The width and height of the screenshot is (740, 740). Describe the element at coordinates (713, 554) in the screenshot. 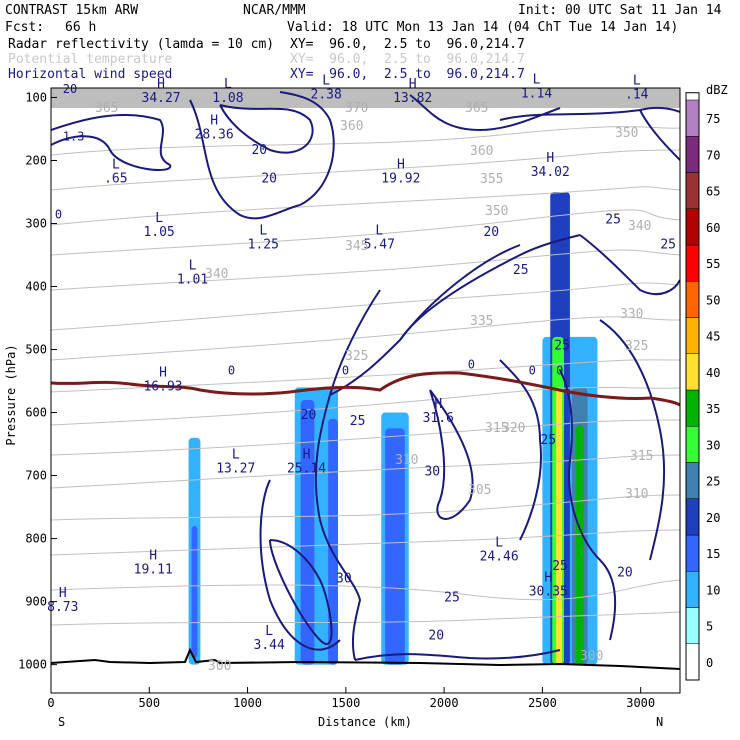

I see `colorbar-tick-label: 15` at that location.